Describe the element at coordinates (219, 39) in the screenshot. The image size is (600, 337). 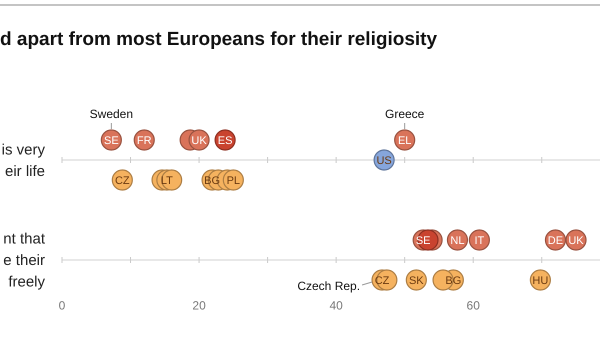
I see `chart-title: d apart from most Europeans for their religiosity` at that location.